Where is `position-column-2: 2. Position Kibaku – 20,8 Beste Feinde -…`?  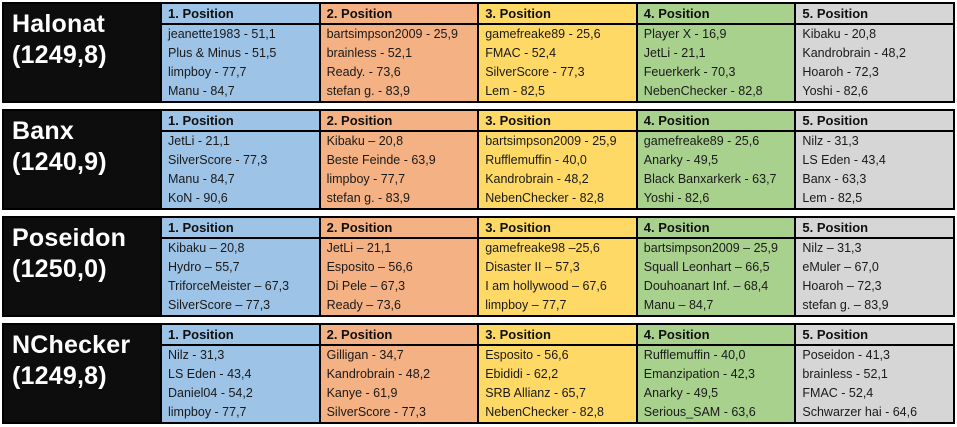
position-column-2: 2. Position Kibaku – 20,8 Beste Feinde -… is located at coordinates (398, 159).